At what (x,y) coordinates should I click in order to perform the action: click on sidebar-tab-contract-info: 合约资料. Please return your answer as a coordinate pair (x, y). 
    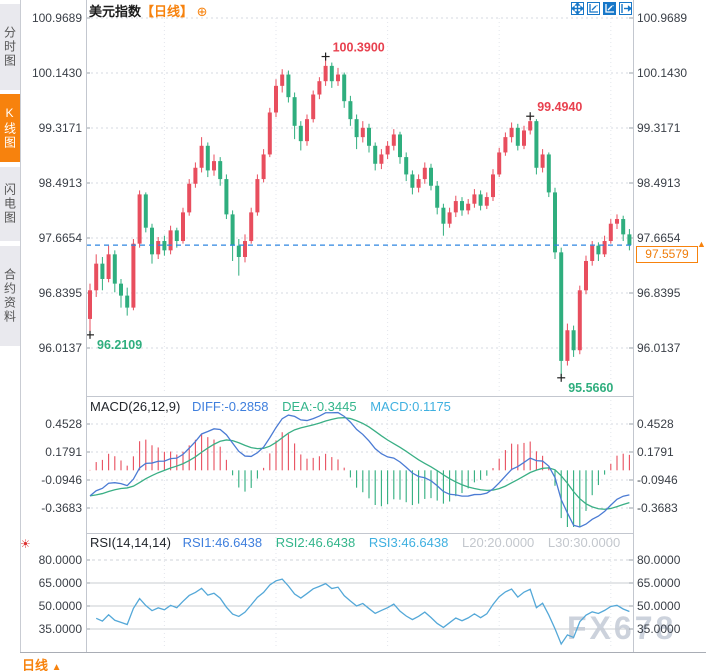
    Looking at the image, I should click on (10, 296).